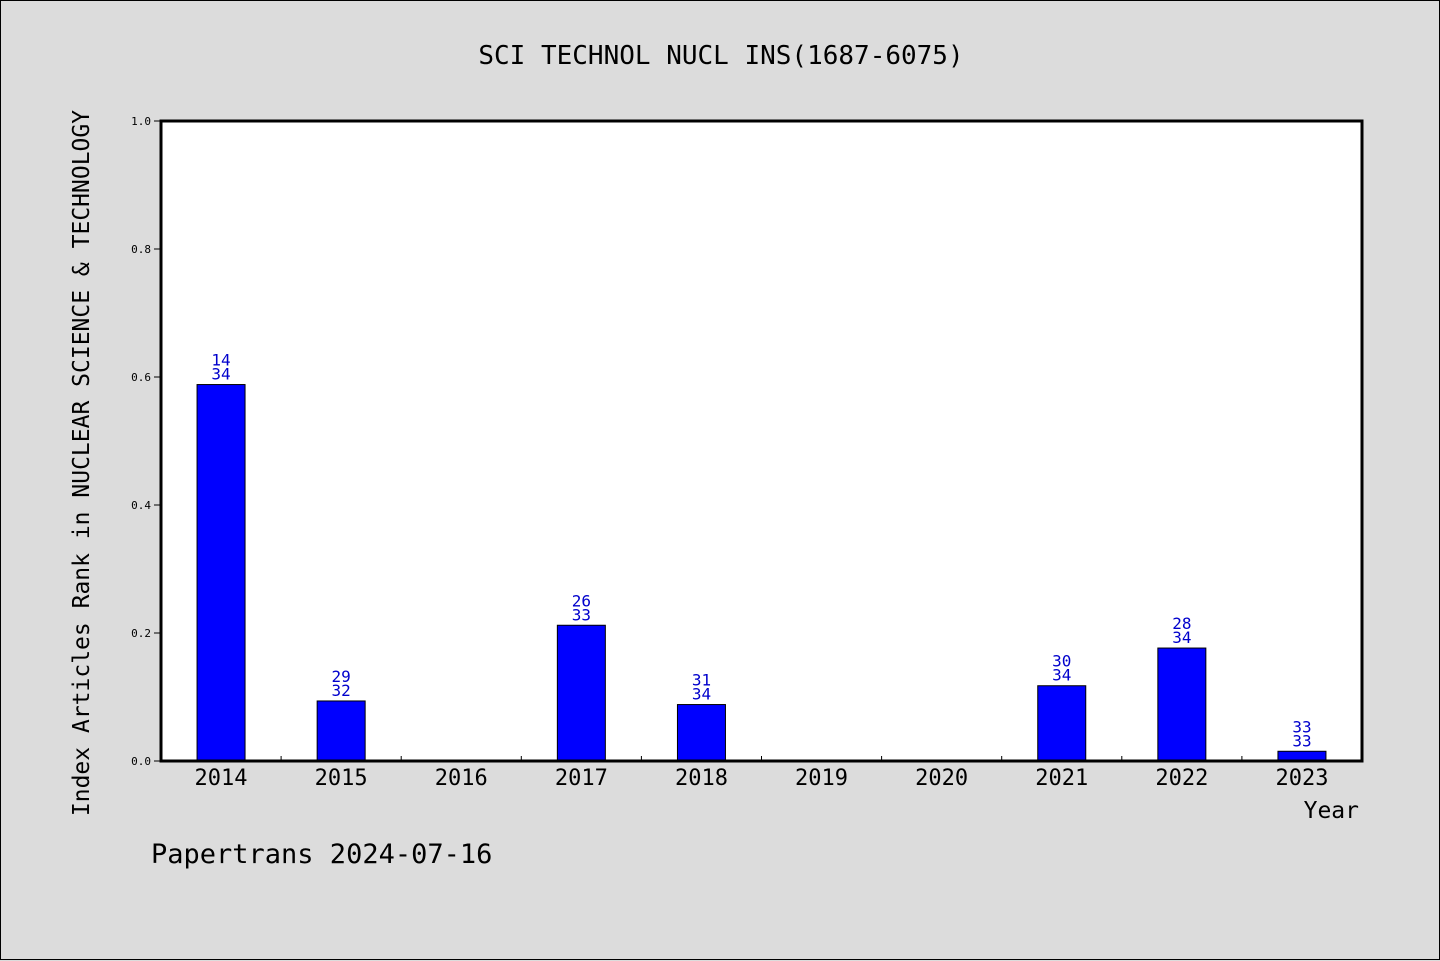 The height and width of the screenshot is (961, 1440). I want to click on bar-2022, so click(1182, 704).